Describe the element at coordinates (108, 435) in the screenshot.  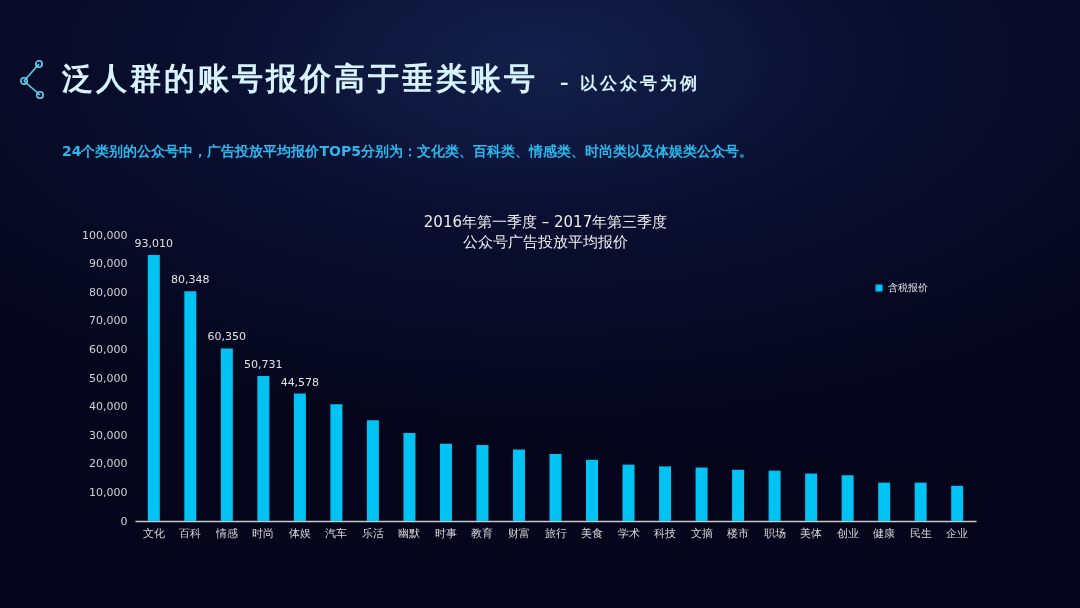
I see `y-tick-label: 30,000` at that location.